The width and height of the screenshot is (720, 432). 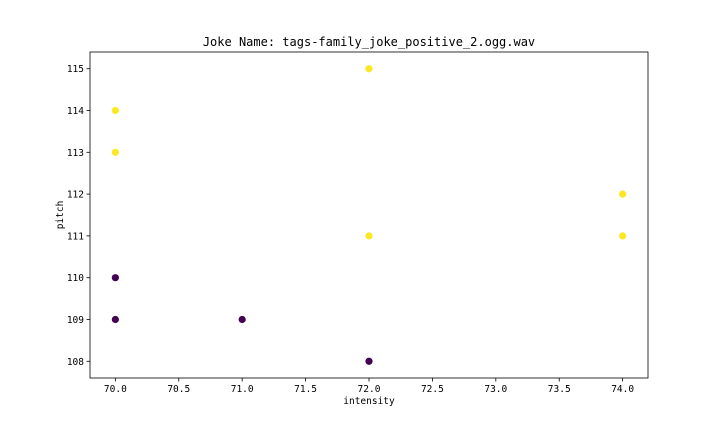 What do you see at coordinates (559, 389) in the screenshot?
I see `x-tick-label: 73.5` at bounding box center [559, 389].